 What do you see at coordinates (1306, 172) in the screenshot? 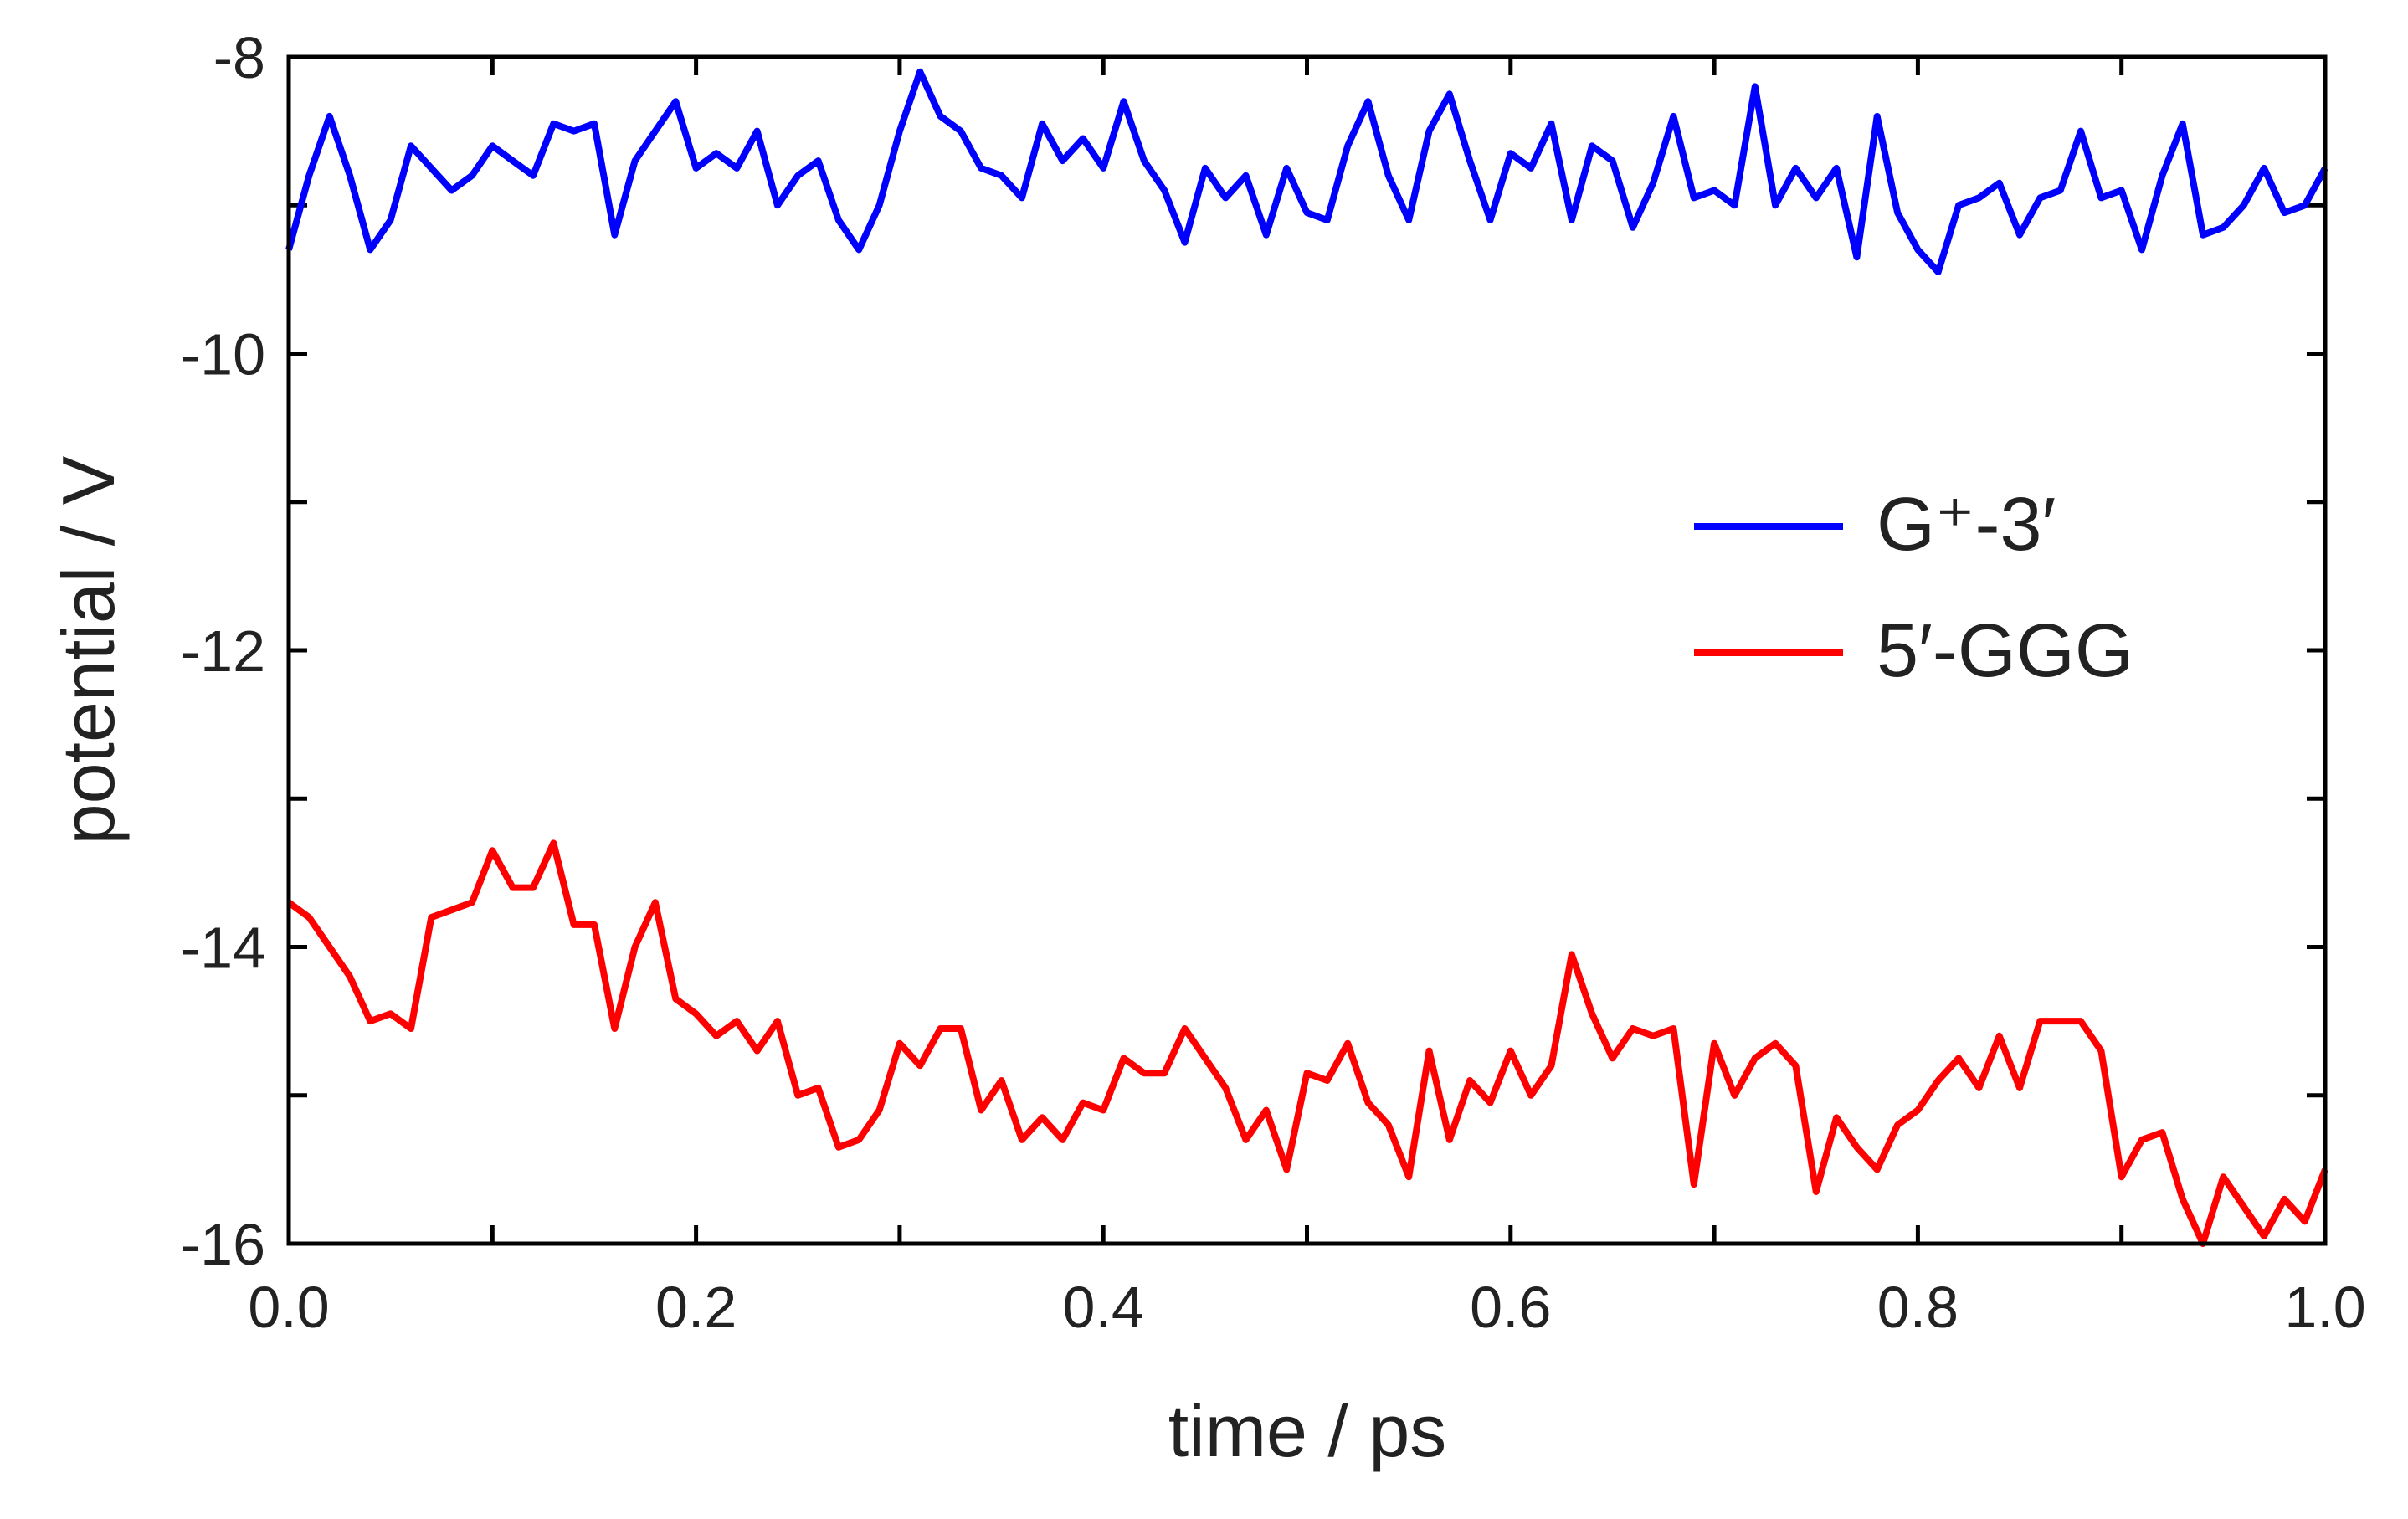
I see `series-line` at bounding box center [1306, 172].